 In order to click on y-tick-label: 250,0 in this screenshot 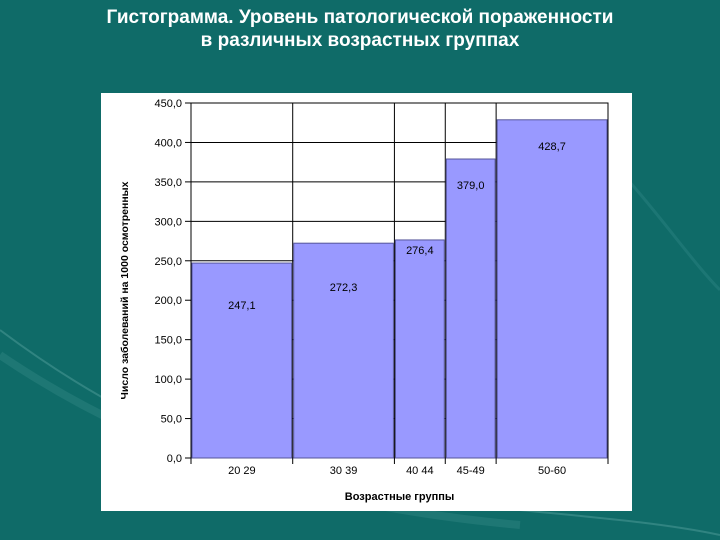, I will do `click(168, 262)`.